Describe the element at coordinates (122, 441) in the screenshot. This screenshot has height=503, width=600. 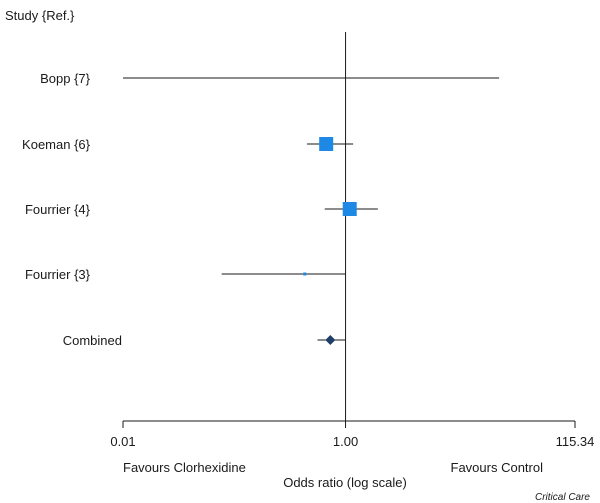
I see `x-tick-label: 0.01` at that location.